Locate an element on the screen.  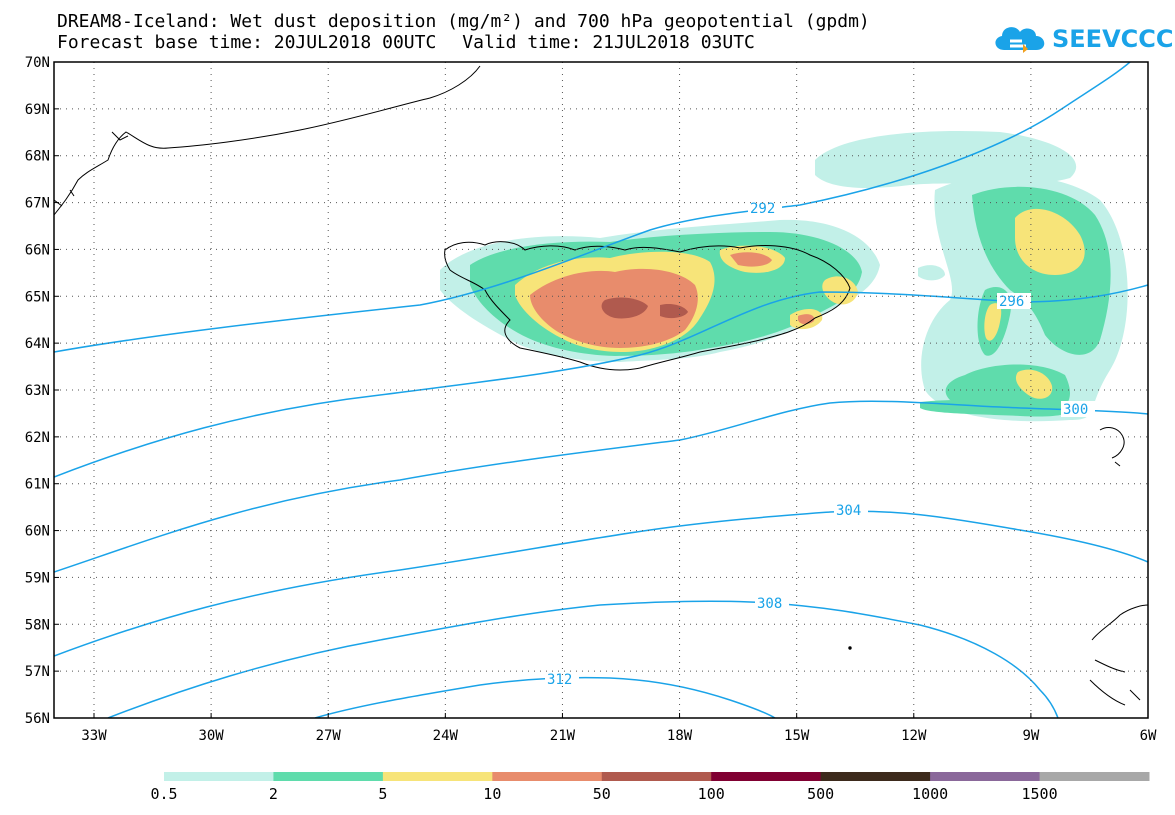
contour-label-300: 300 is located at coordinates (1075, 410).